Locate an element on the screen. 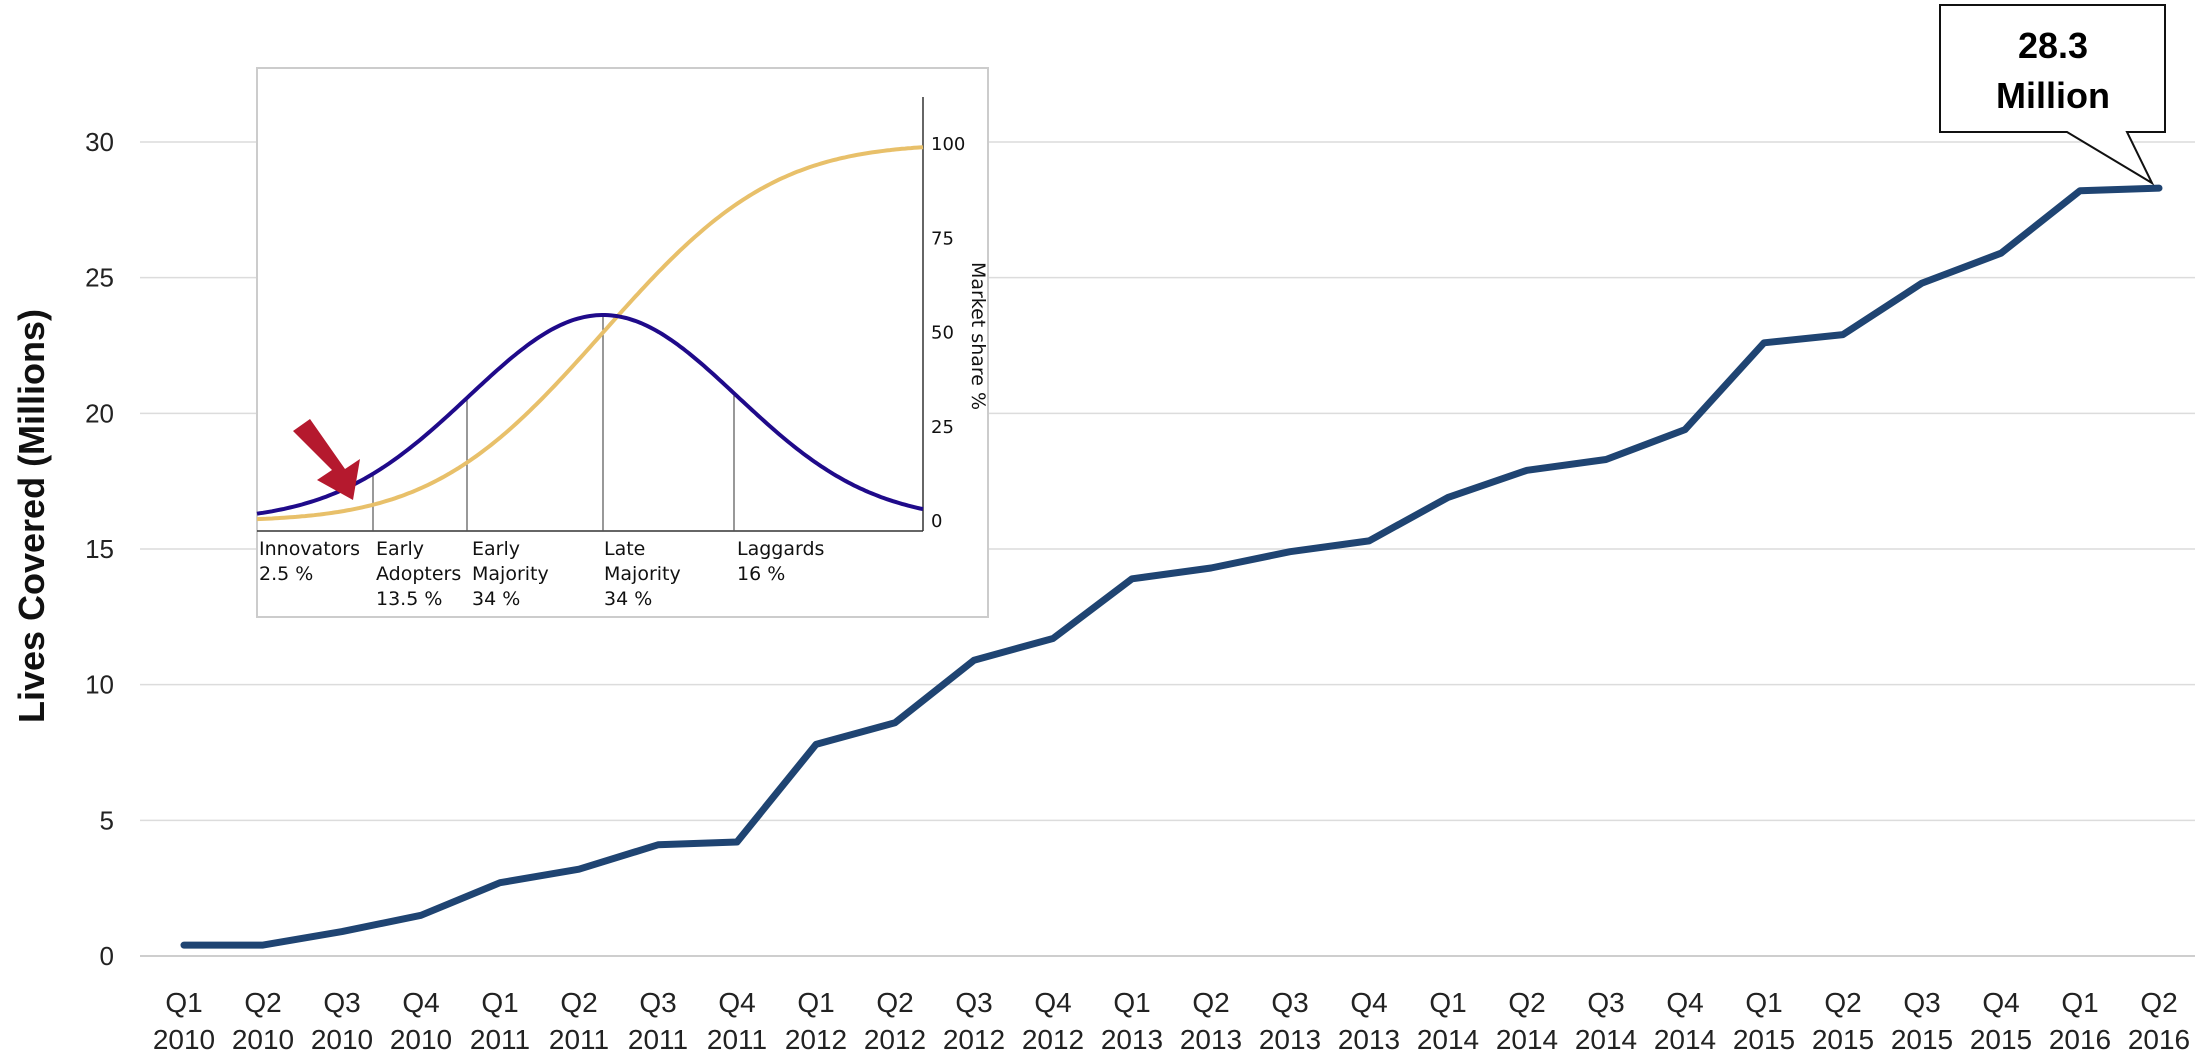  arrow-icon is located at coordinates (326, 459).